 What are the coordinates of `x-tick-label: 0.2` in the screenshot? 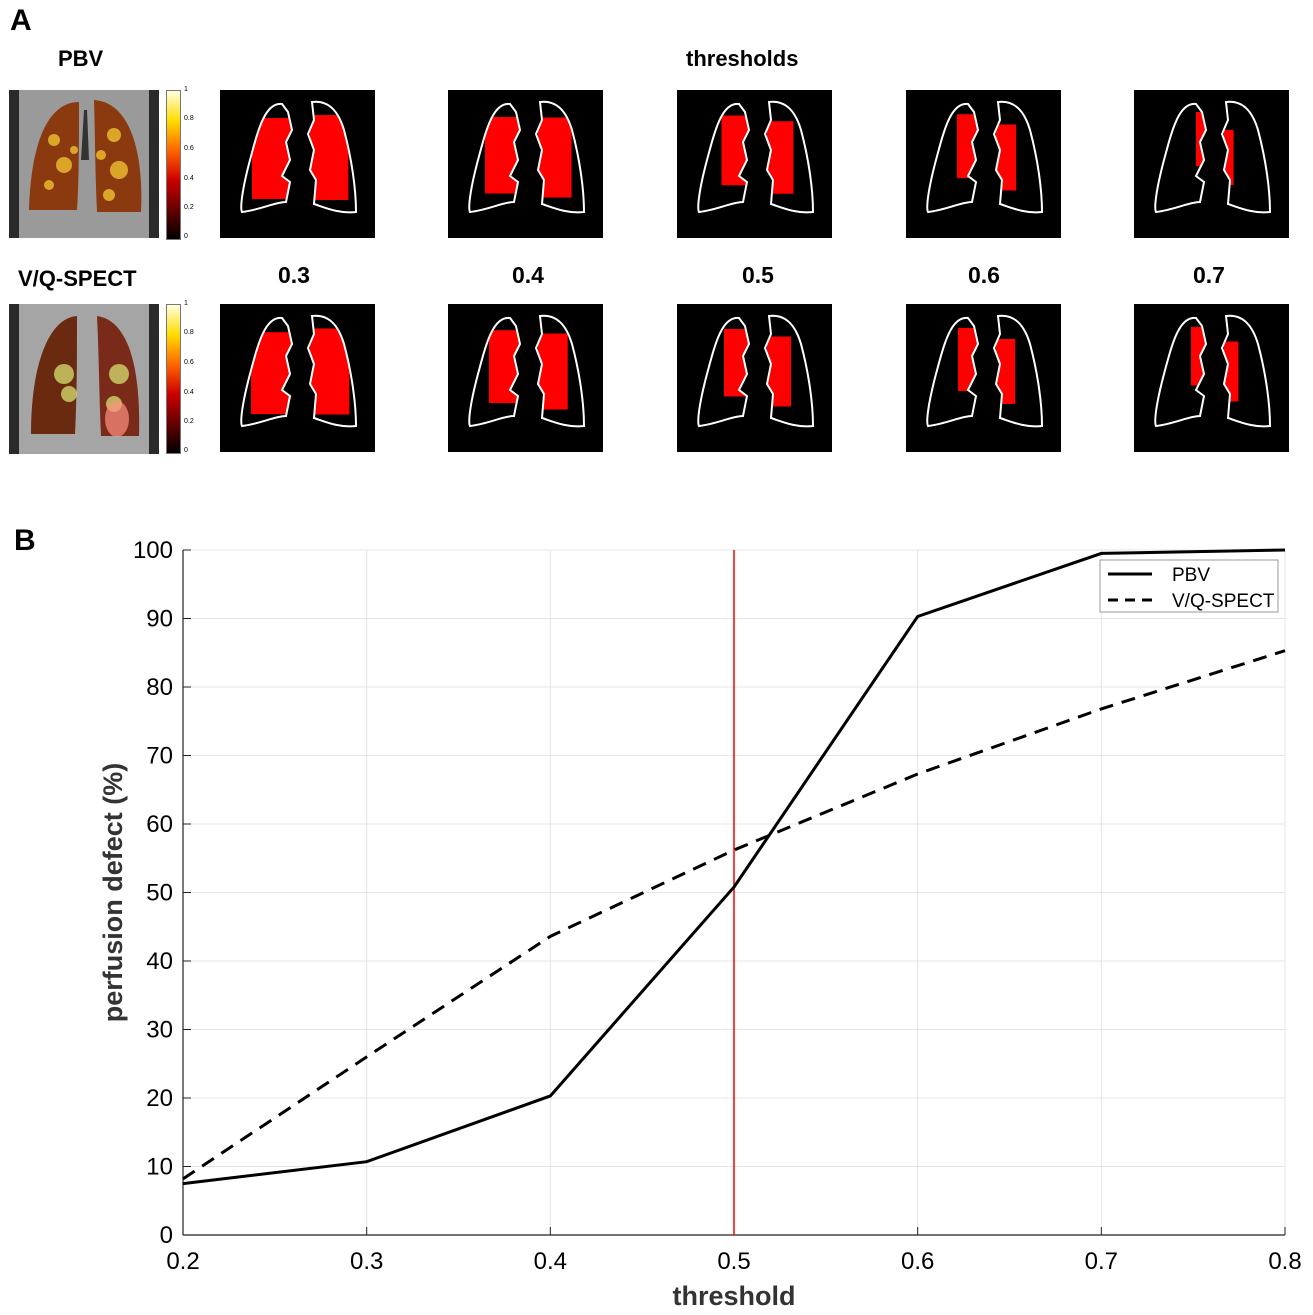 It's located at (182, 1261).